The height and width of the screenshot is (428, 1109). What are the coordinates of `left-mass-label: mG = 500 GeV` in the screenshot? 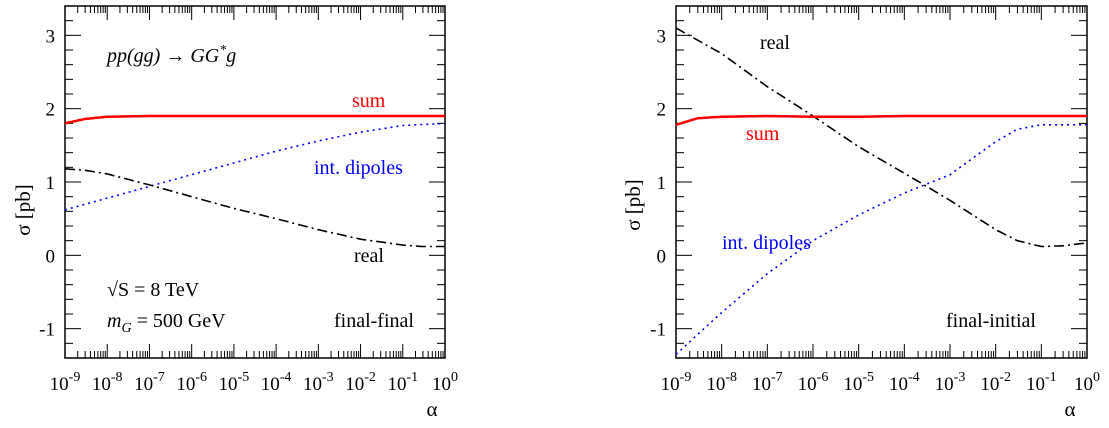 It's located at (166, 323).